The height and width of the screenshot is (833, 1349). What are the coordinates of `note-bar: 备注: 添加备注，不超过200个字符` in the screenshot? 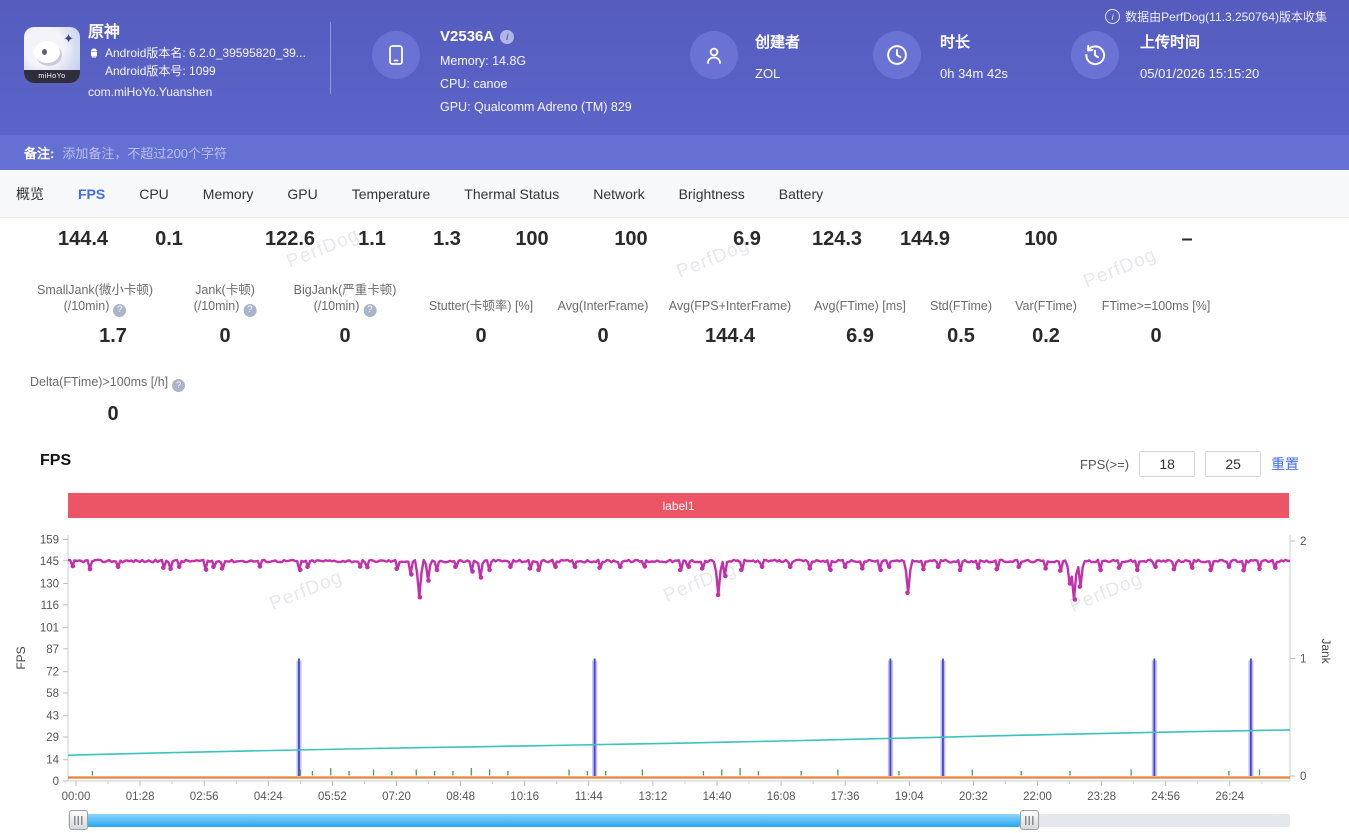 It's located at (674, 152).